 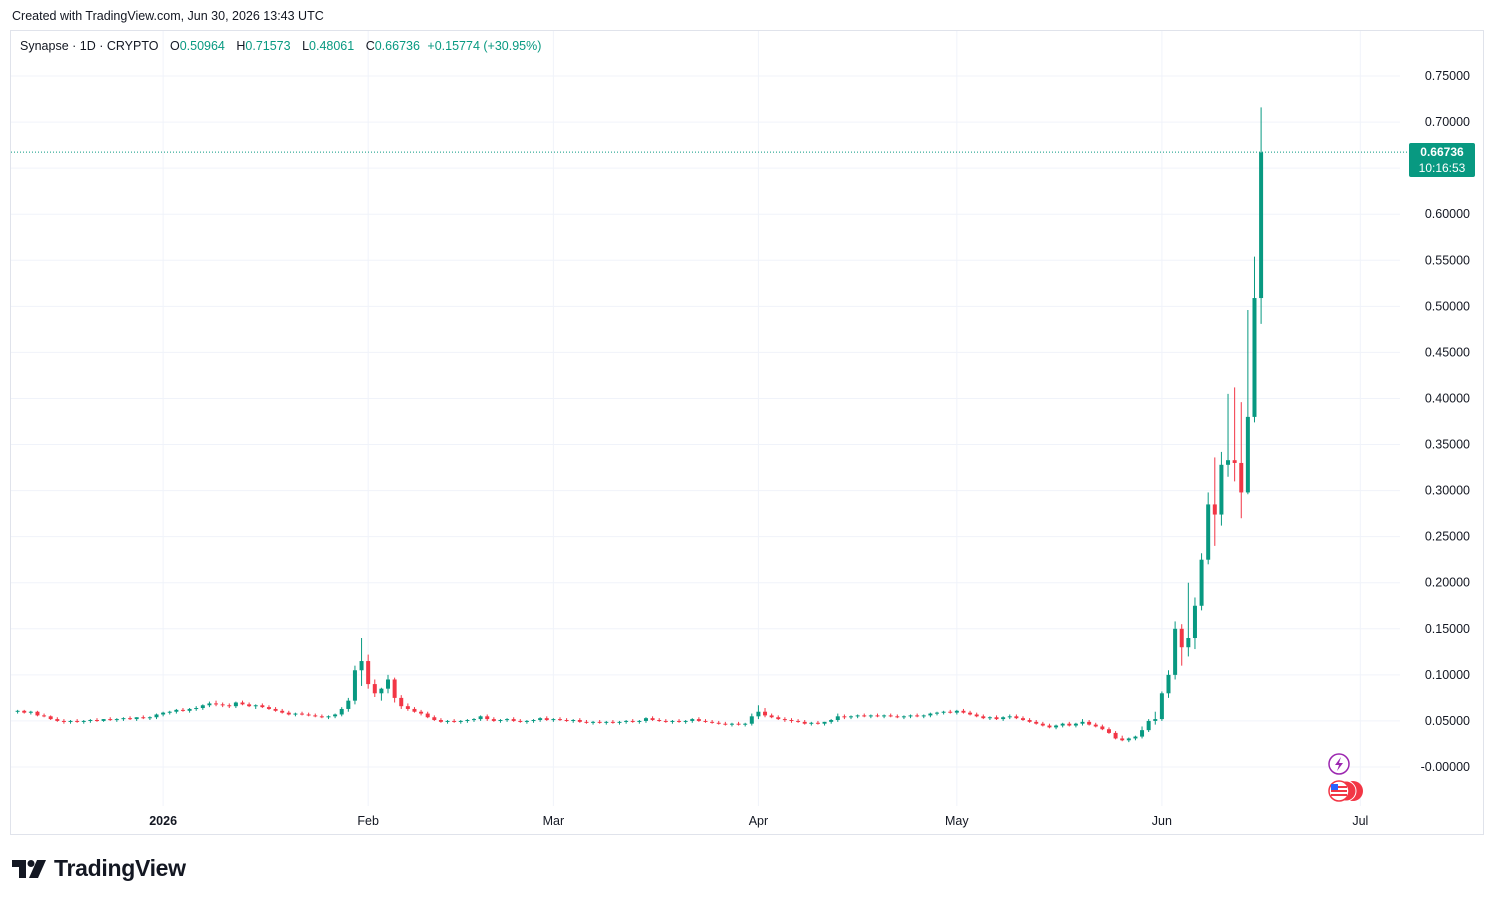 What do you see at coordinates (1447, 352) in the screenshot?
I see `y-tick-label: 0.45000` at bounding box center [1447, 352].